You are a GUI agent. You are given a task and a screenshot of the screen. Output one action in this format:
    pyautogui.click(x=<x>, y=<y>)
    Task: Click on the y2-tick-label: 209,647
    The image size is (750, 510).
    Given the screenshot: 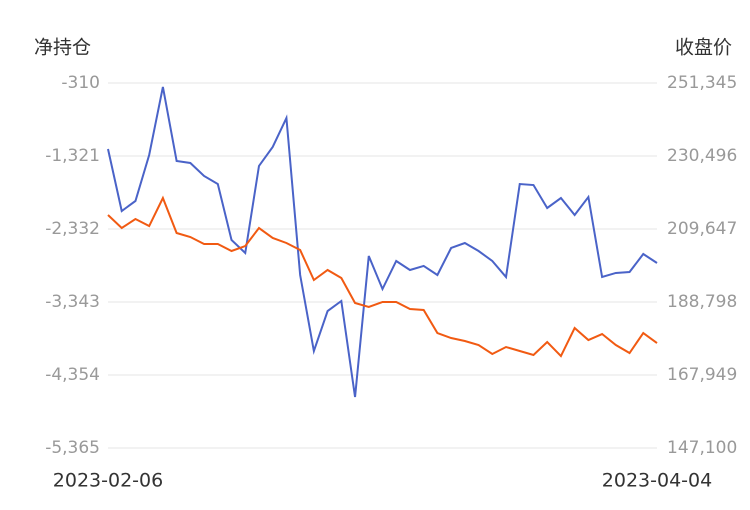 What is the action you would take?
    pyautogui.click(x=702, y=229)
    